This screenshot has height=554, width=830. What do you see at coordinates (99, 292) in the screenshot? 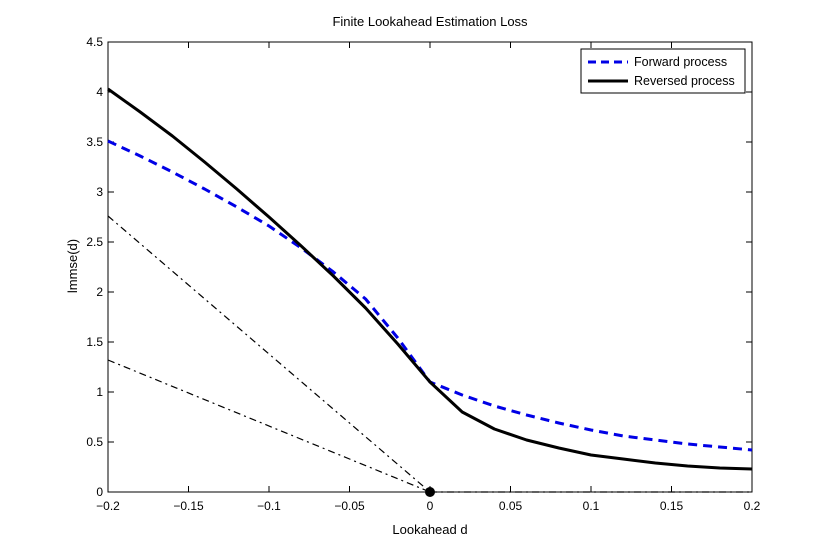
I see `y-tick-label: 2` at bounding box center [99, 292].